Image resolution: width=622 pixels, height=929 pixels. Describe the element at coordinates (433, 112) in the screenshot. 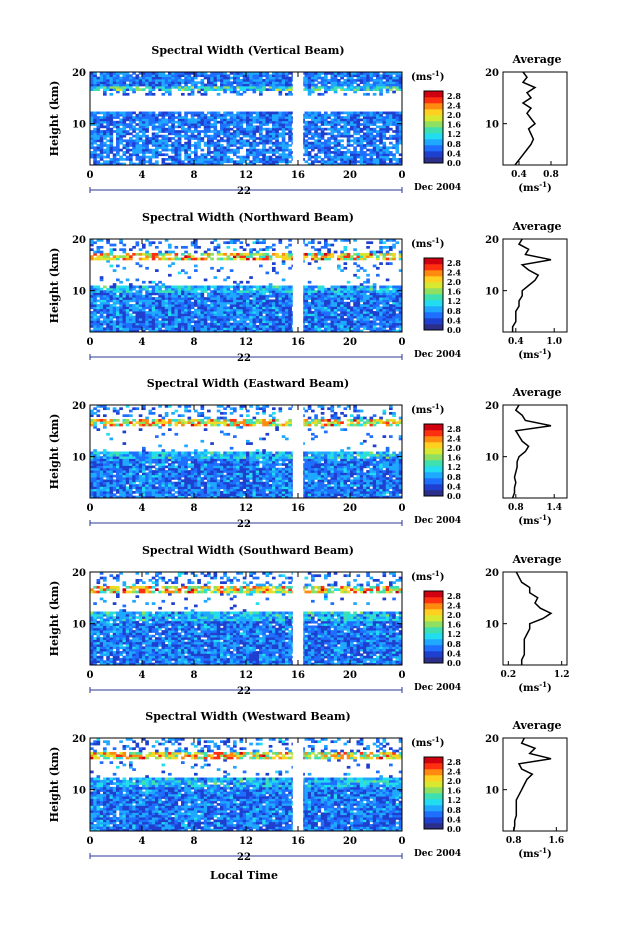

I see `colorbar-swatch` at that location.